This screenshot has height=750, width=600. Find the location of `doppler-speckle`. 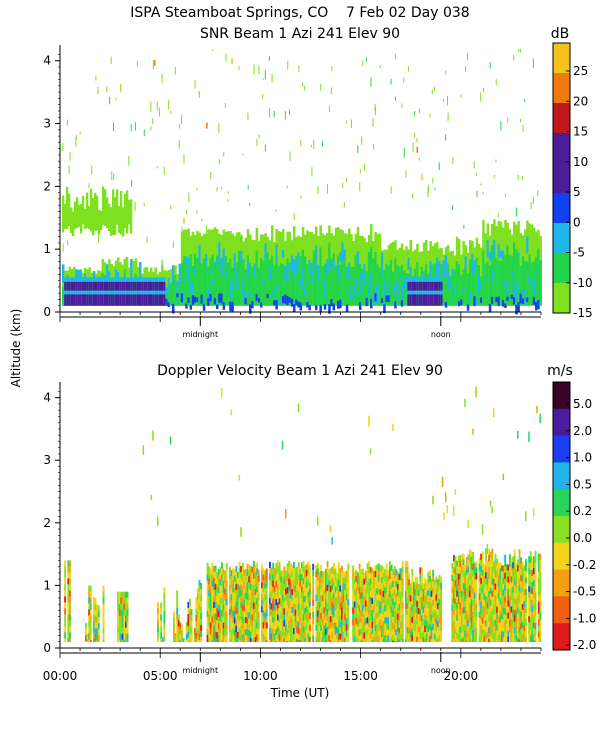

doppler-speckle is located at coordinates (444, 516).